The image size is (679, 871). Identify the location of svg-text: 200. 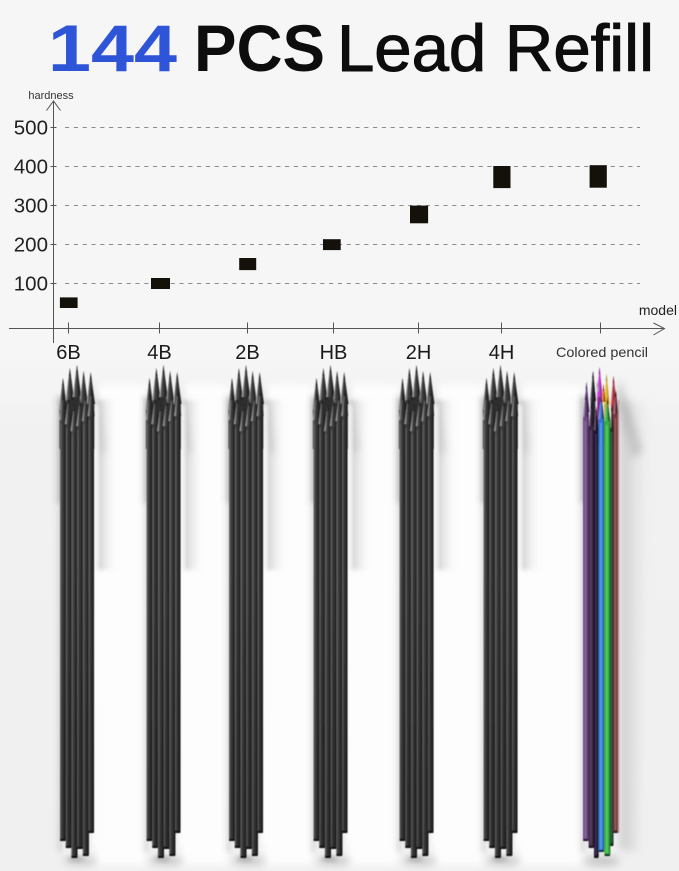
(31, 245).